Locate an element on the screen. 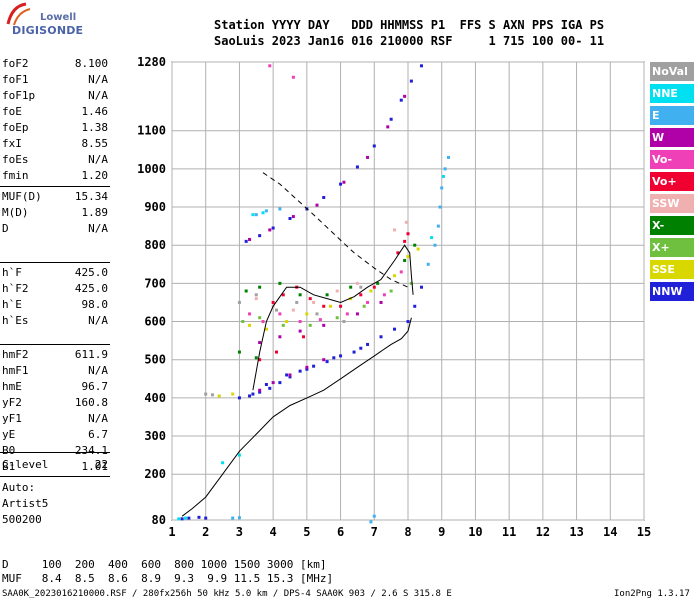  param-name: h`F is located at coordinates (12, 272).